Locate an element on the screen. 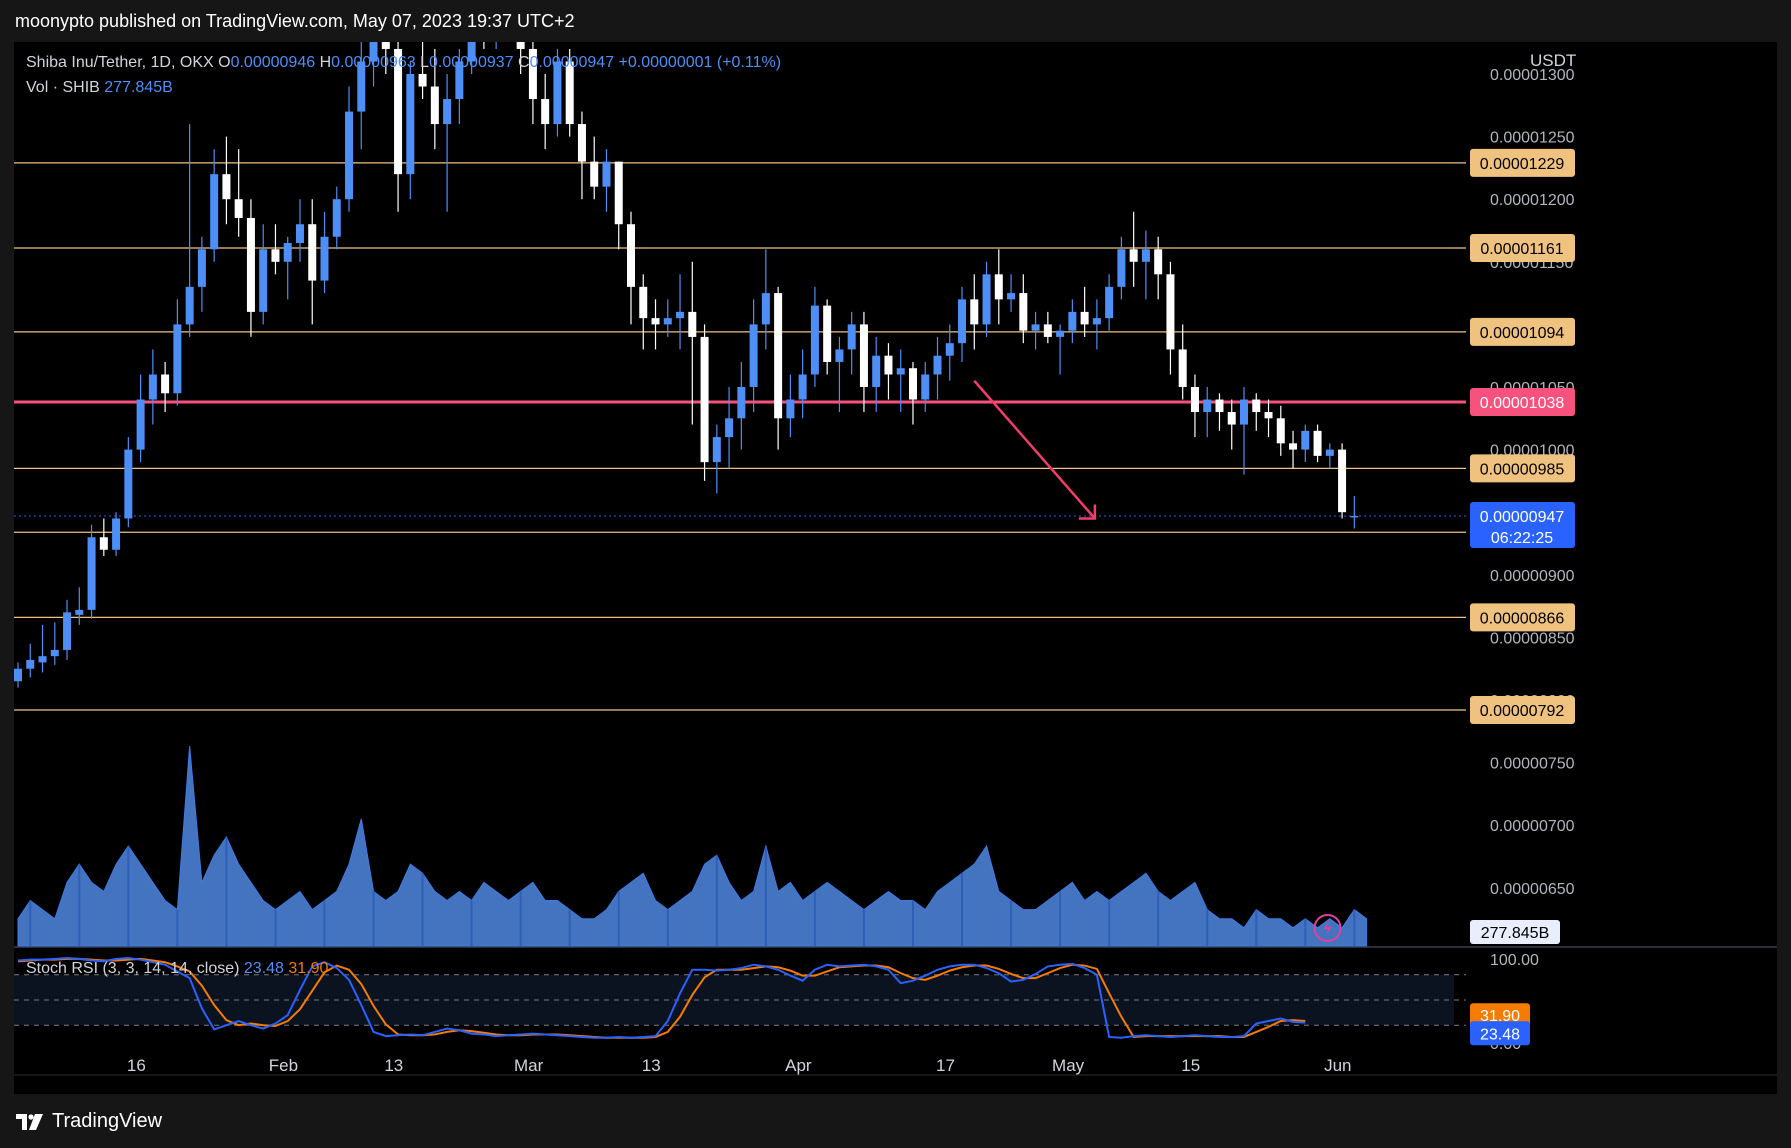  volume-axis-text: 277.845B is located at coordinates (1515, 933).